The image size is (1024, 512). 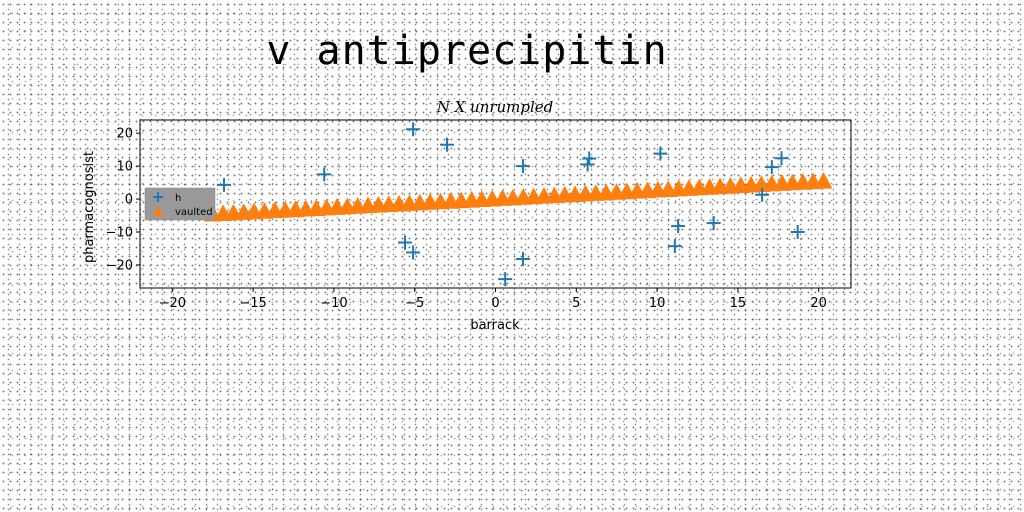 I want to click on legend-h-label: h, so click(x=178, y=198).